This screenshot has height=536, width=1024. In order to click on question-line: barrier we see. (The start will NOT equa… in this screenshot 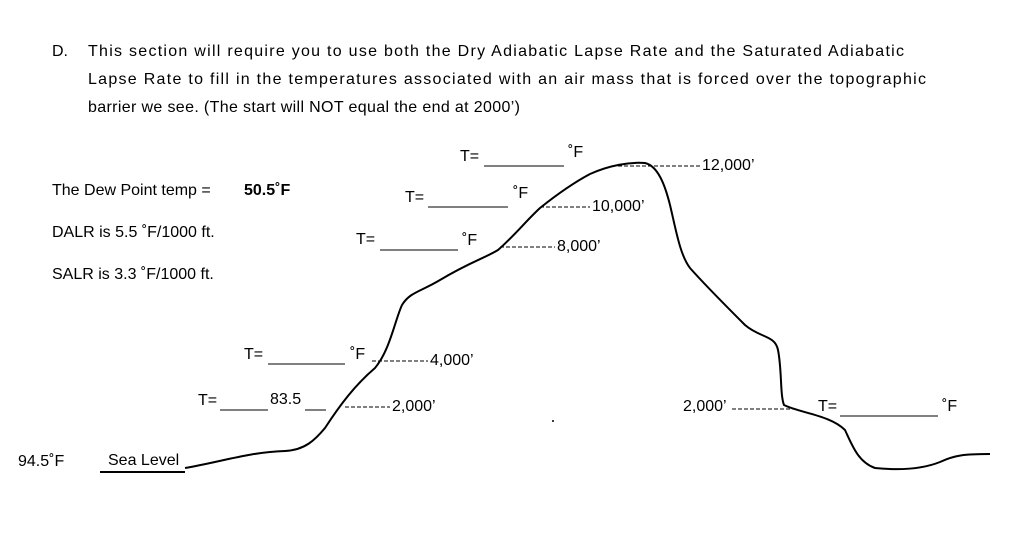, I will do `click(304, 107)`.